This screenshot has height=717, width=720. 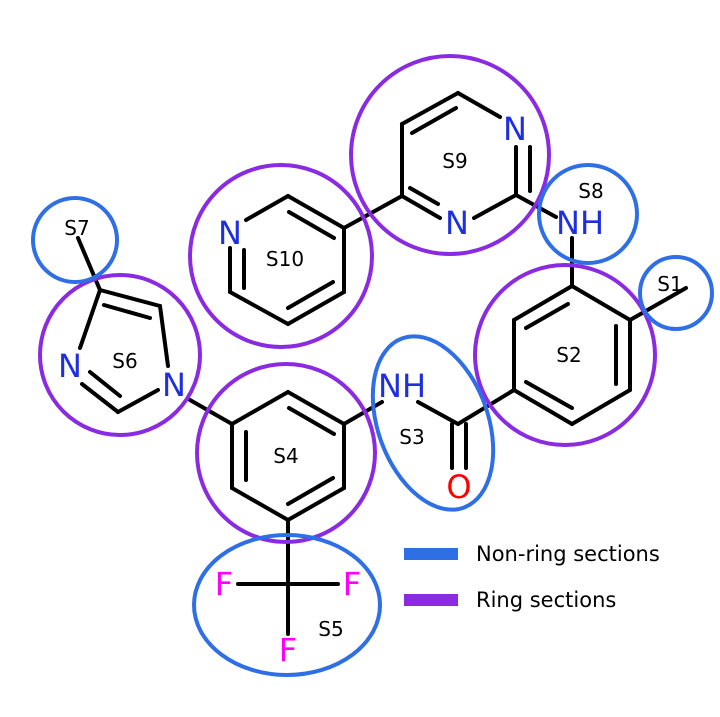 I want to click on section-s6-outline, so click(x=120, y=355).